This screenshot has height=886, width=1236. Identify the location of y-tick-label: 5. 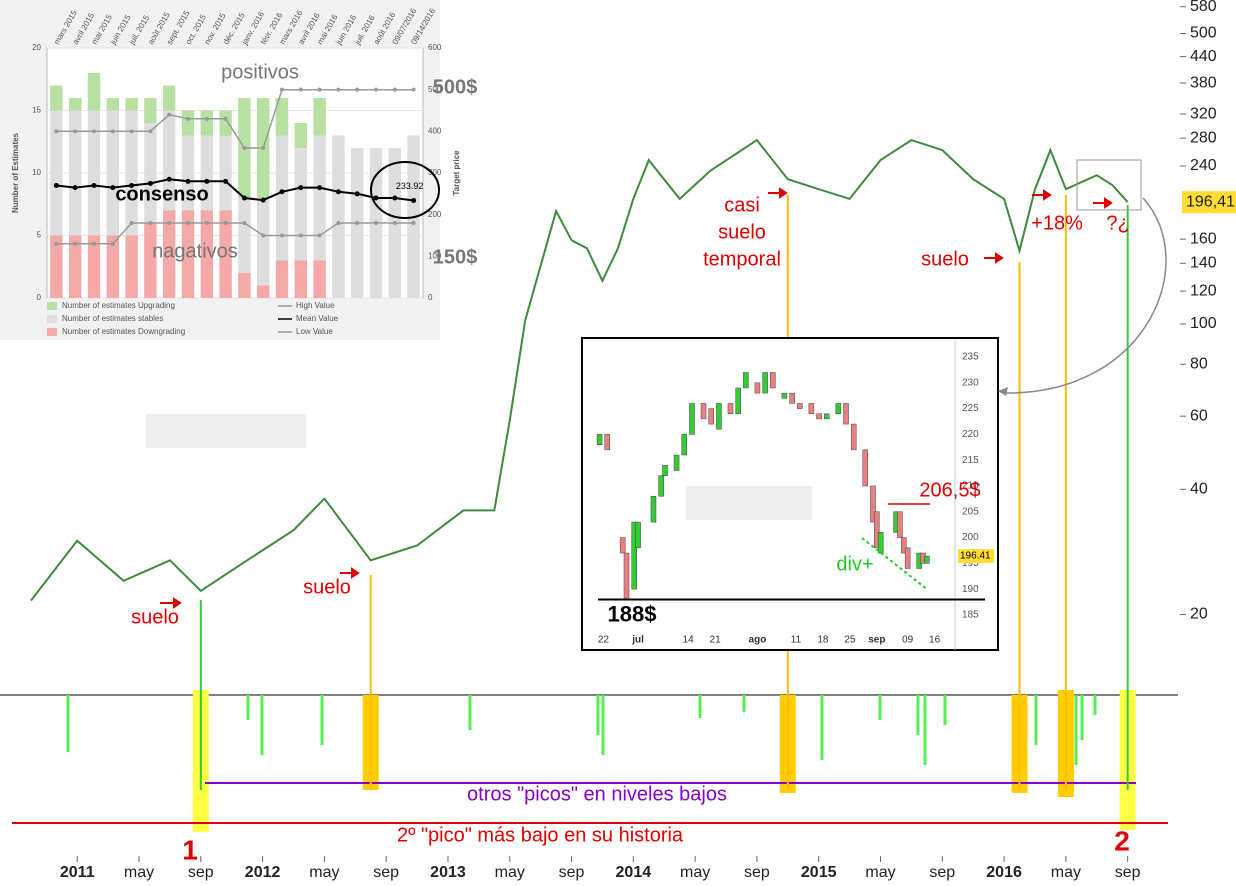
(39, 235).